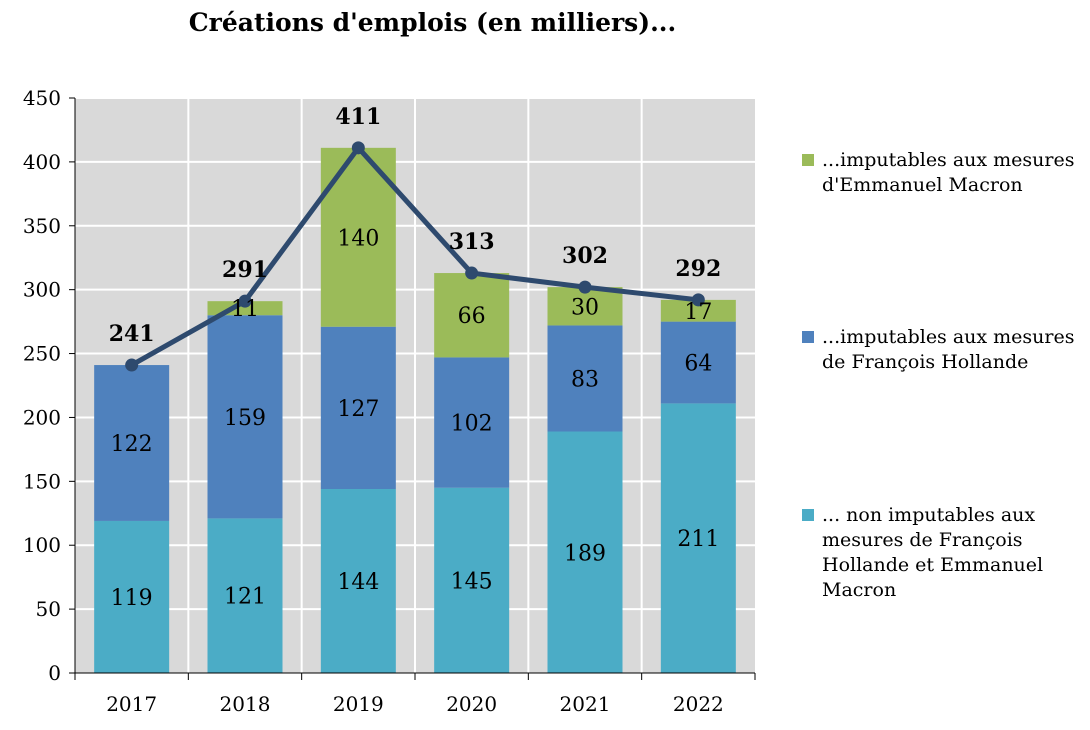 Image resolution: width=1090 pixels, height=730 pixels. I want to click on total-label: 313, so click(472, 242).